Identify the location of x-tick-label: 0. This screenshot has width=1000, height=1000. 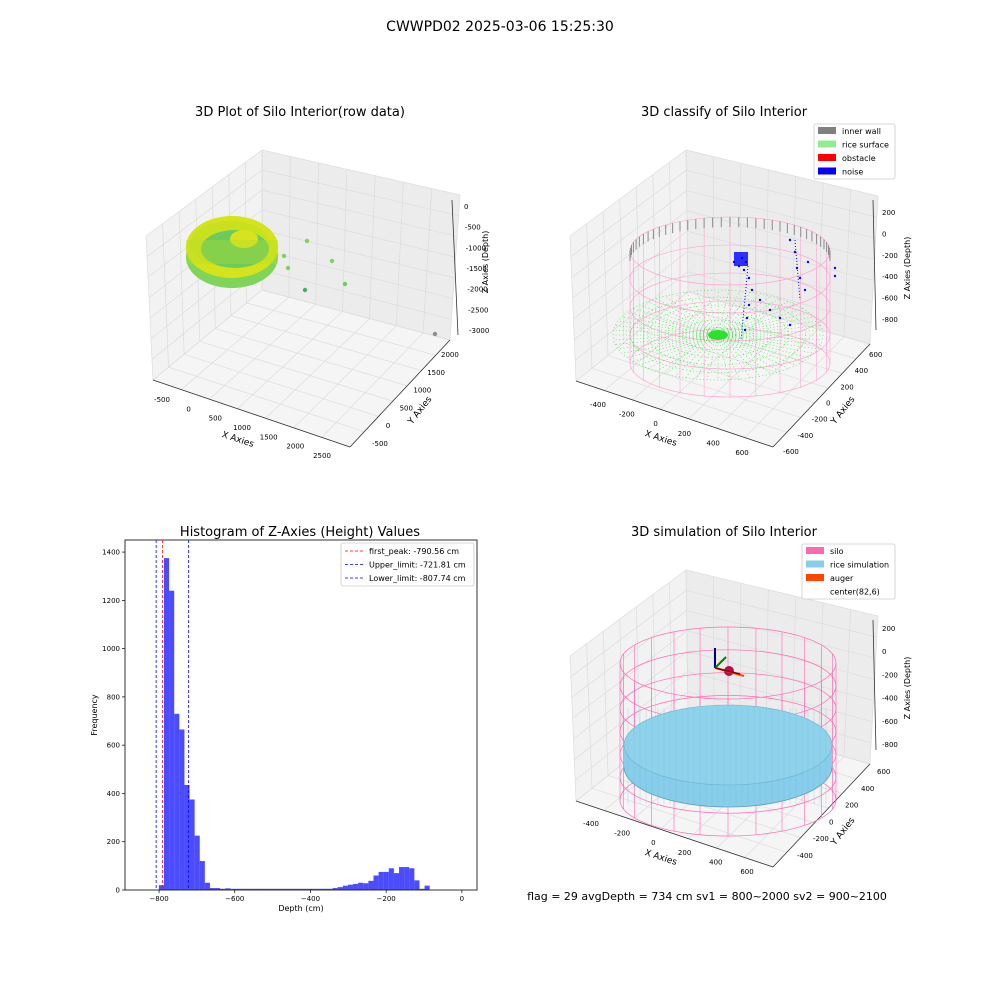
(462, 899).